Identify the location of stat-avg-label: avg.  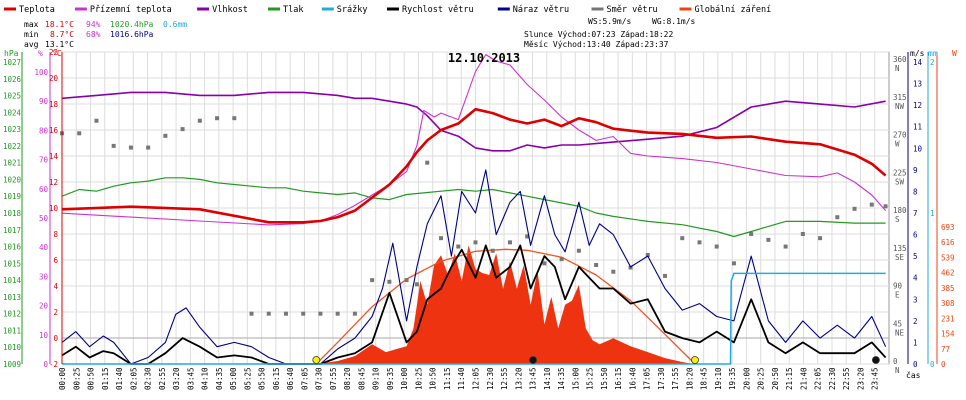
(31, 44).